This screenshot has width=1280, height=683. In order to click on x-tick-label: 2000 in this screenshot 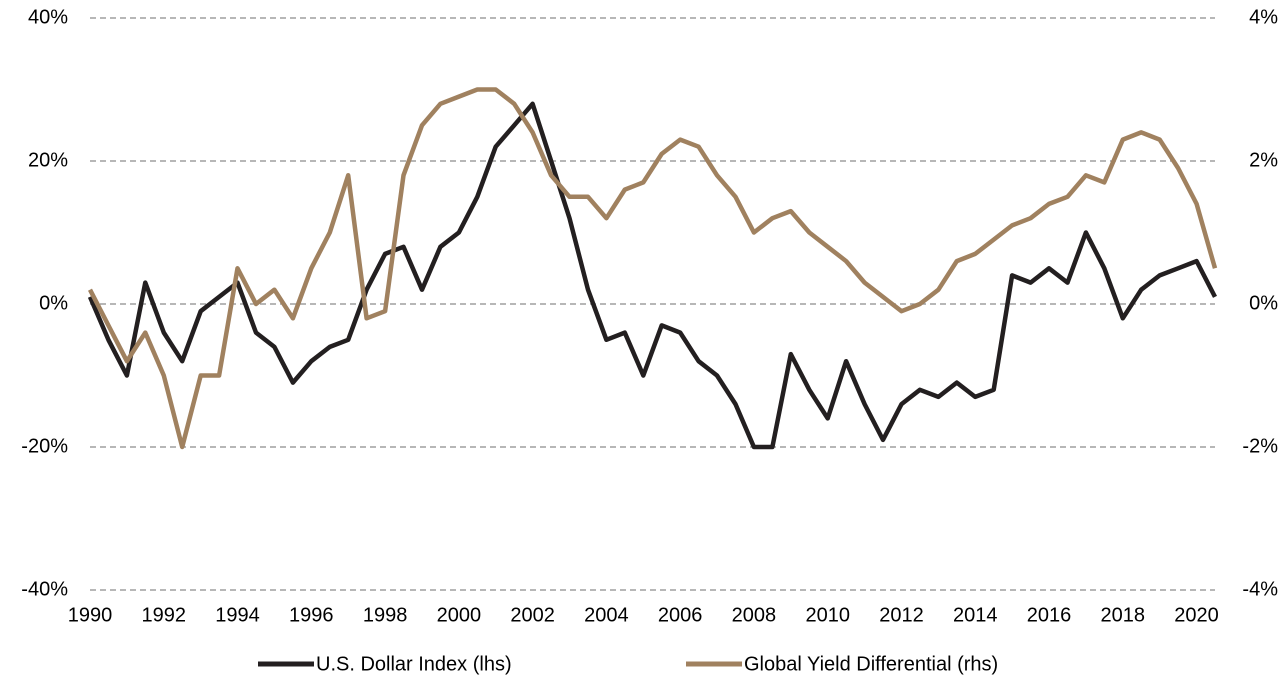, I will do `click(459, 615)`.